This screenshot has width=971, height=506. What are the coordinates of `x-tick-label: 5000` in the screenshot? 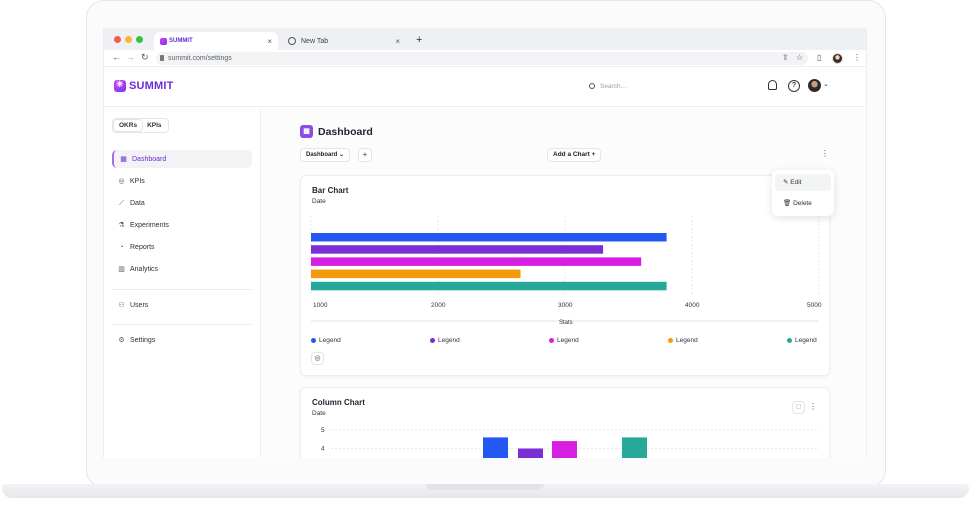 It's located at (814, 305).